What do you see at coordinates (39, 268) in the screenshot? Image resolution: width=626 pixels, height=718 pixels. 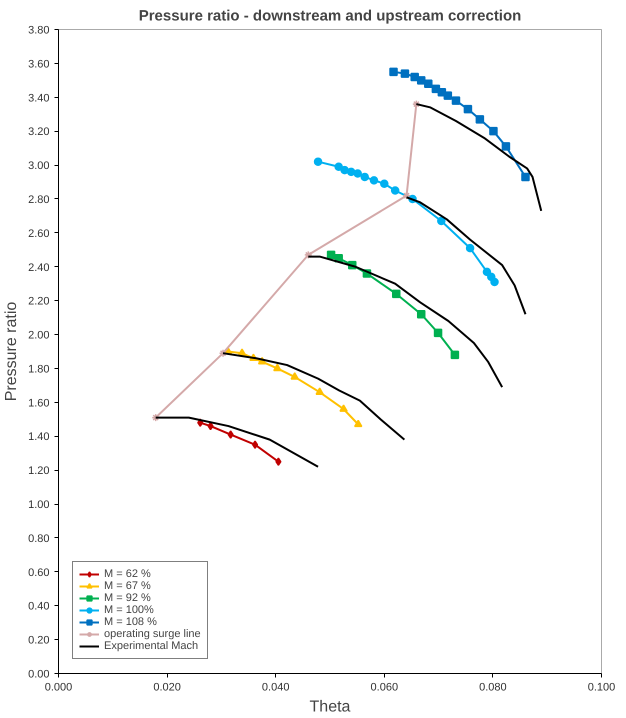 I see `y-tick-label: 2.40` at bounding box center [39, 268].